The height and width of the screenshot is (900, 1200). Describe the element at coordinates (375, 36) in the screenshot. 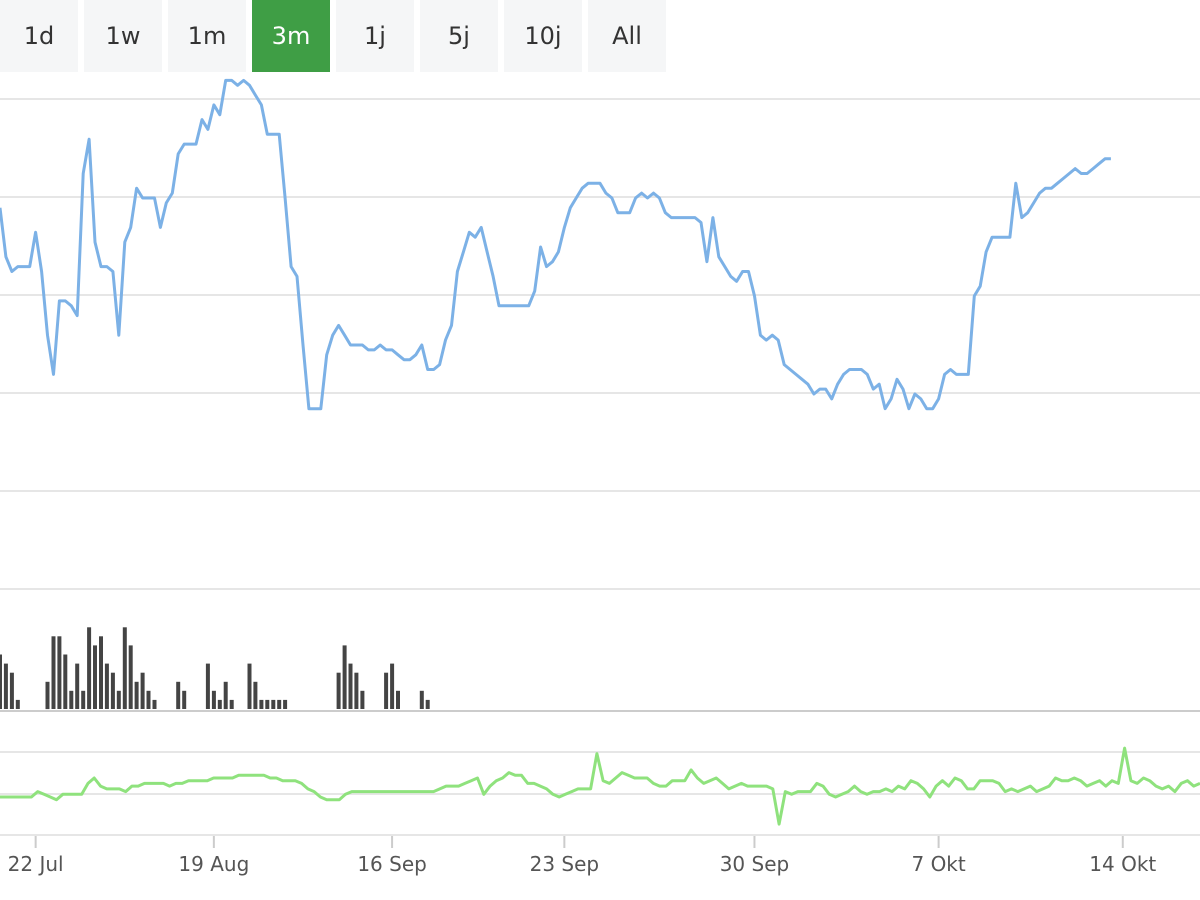

I see `range-button-1j: 1j` at that location.